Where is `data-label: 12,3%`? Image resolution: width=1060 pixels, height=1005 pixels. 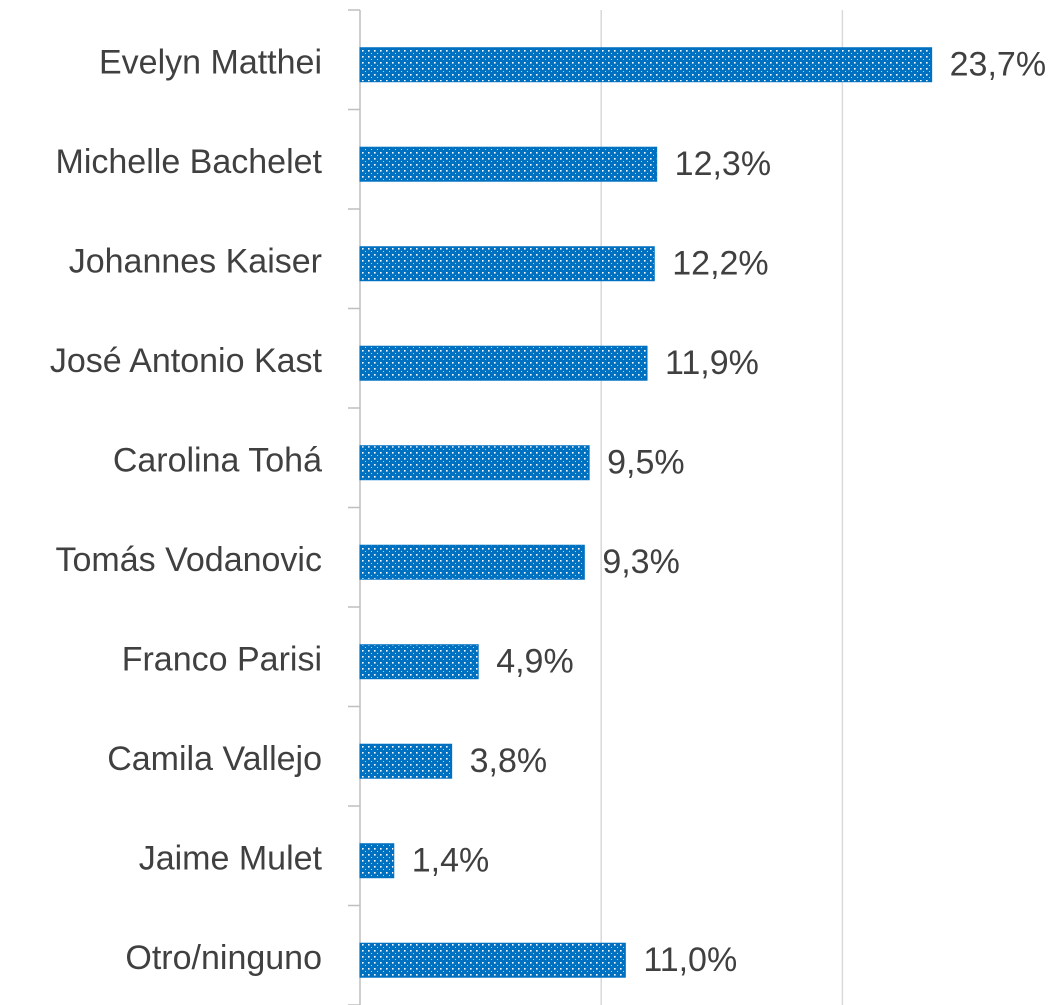
data-label: 12,3% is located at coordinates (723, 164).